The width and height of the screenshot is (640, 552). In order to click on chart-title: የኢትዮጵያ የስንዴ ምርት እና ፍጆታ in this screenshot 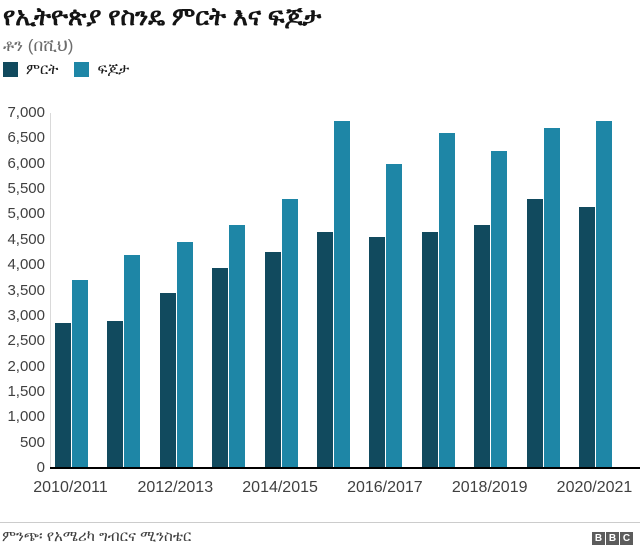, I will do `click(162, 17)`.